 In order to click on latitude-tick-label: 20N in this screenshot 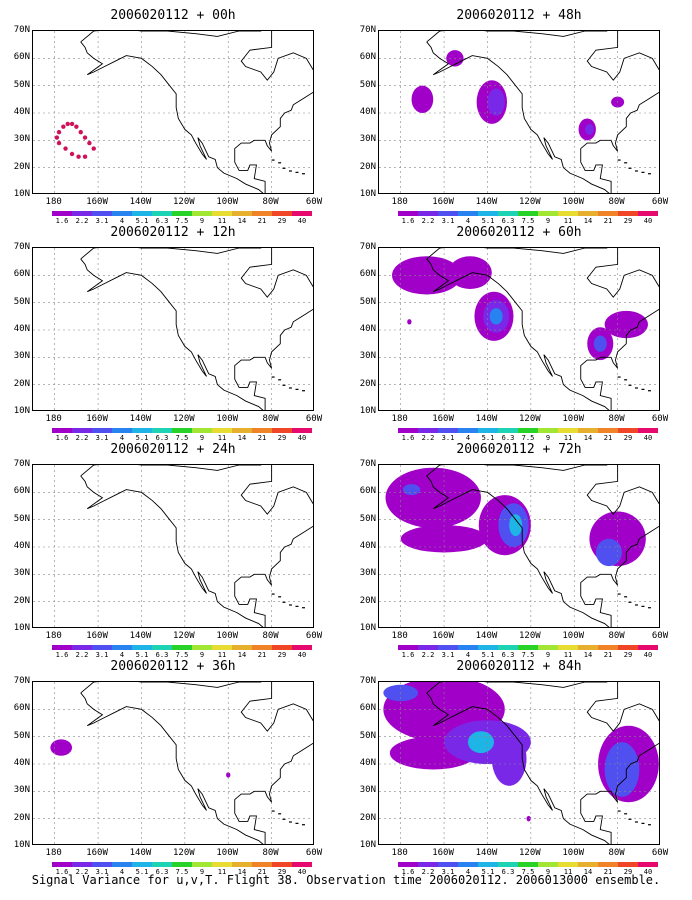, I will do `click(367, 166)`.